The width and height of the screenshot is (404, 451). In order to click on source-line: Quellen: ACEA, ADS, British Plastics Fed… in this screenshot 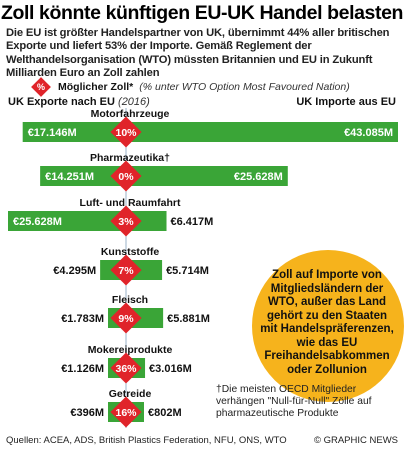, I will do `click(146, 440)`.